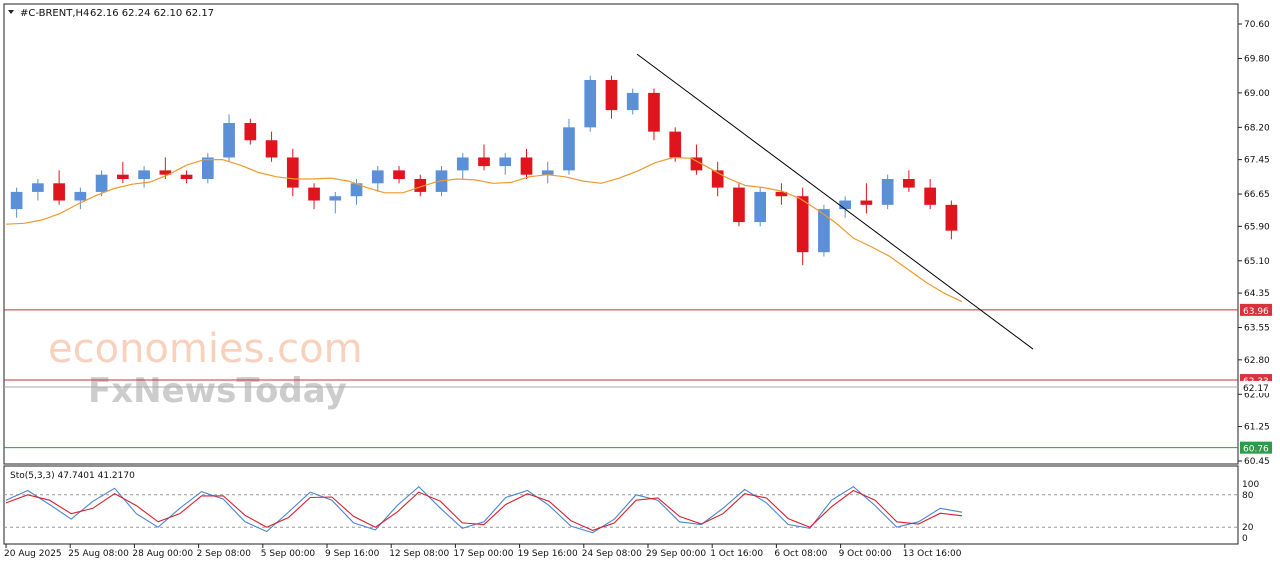 The width and height of the screenshot is (1280, 567). I want to click on price-tick-label: 62.00, so click(1257, 395).